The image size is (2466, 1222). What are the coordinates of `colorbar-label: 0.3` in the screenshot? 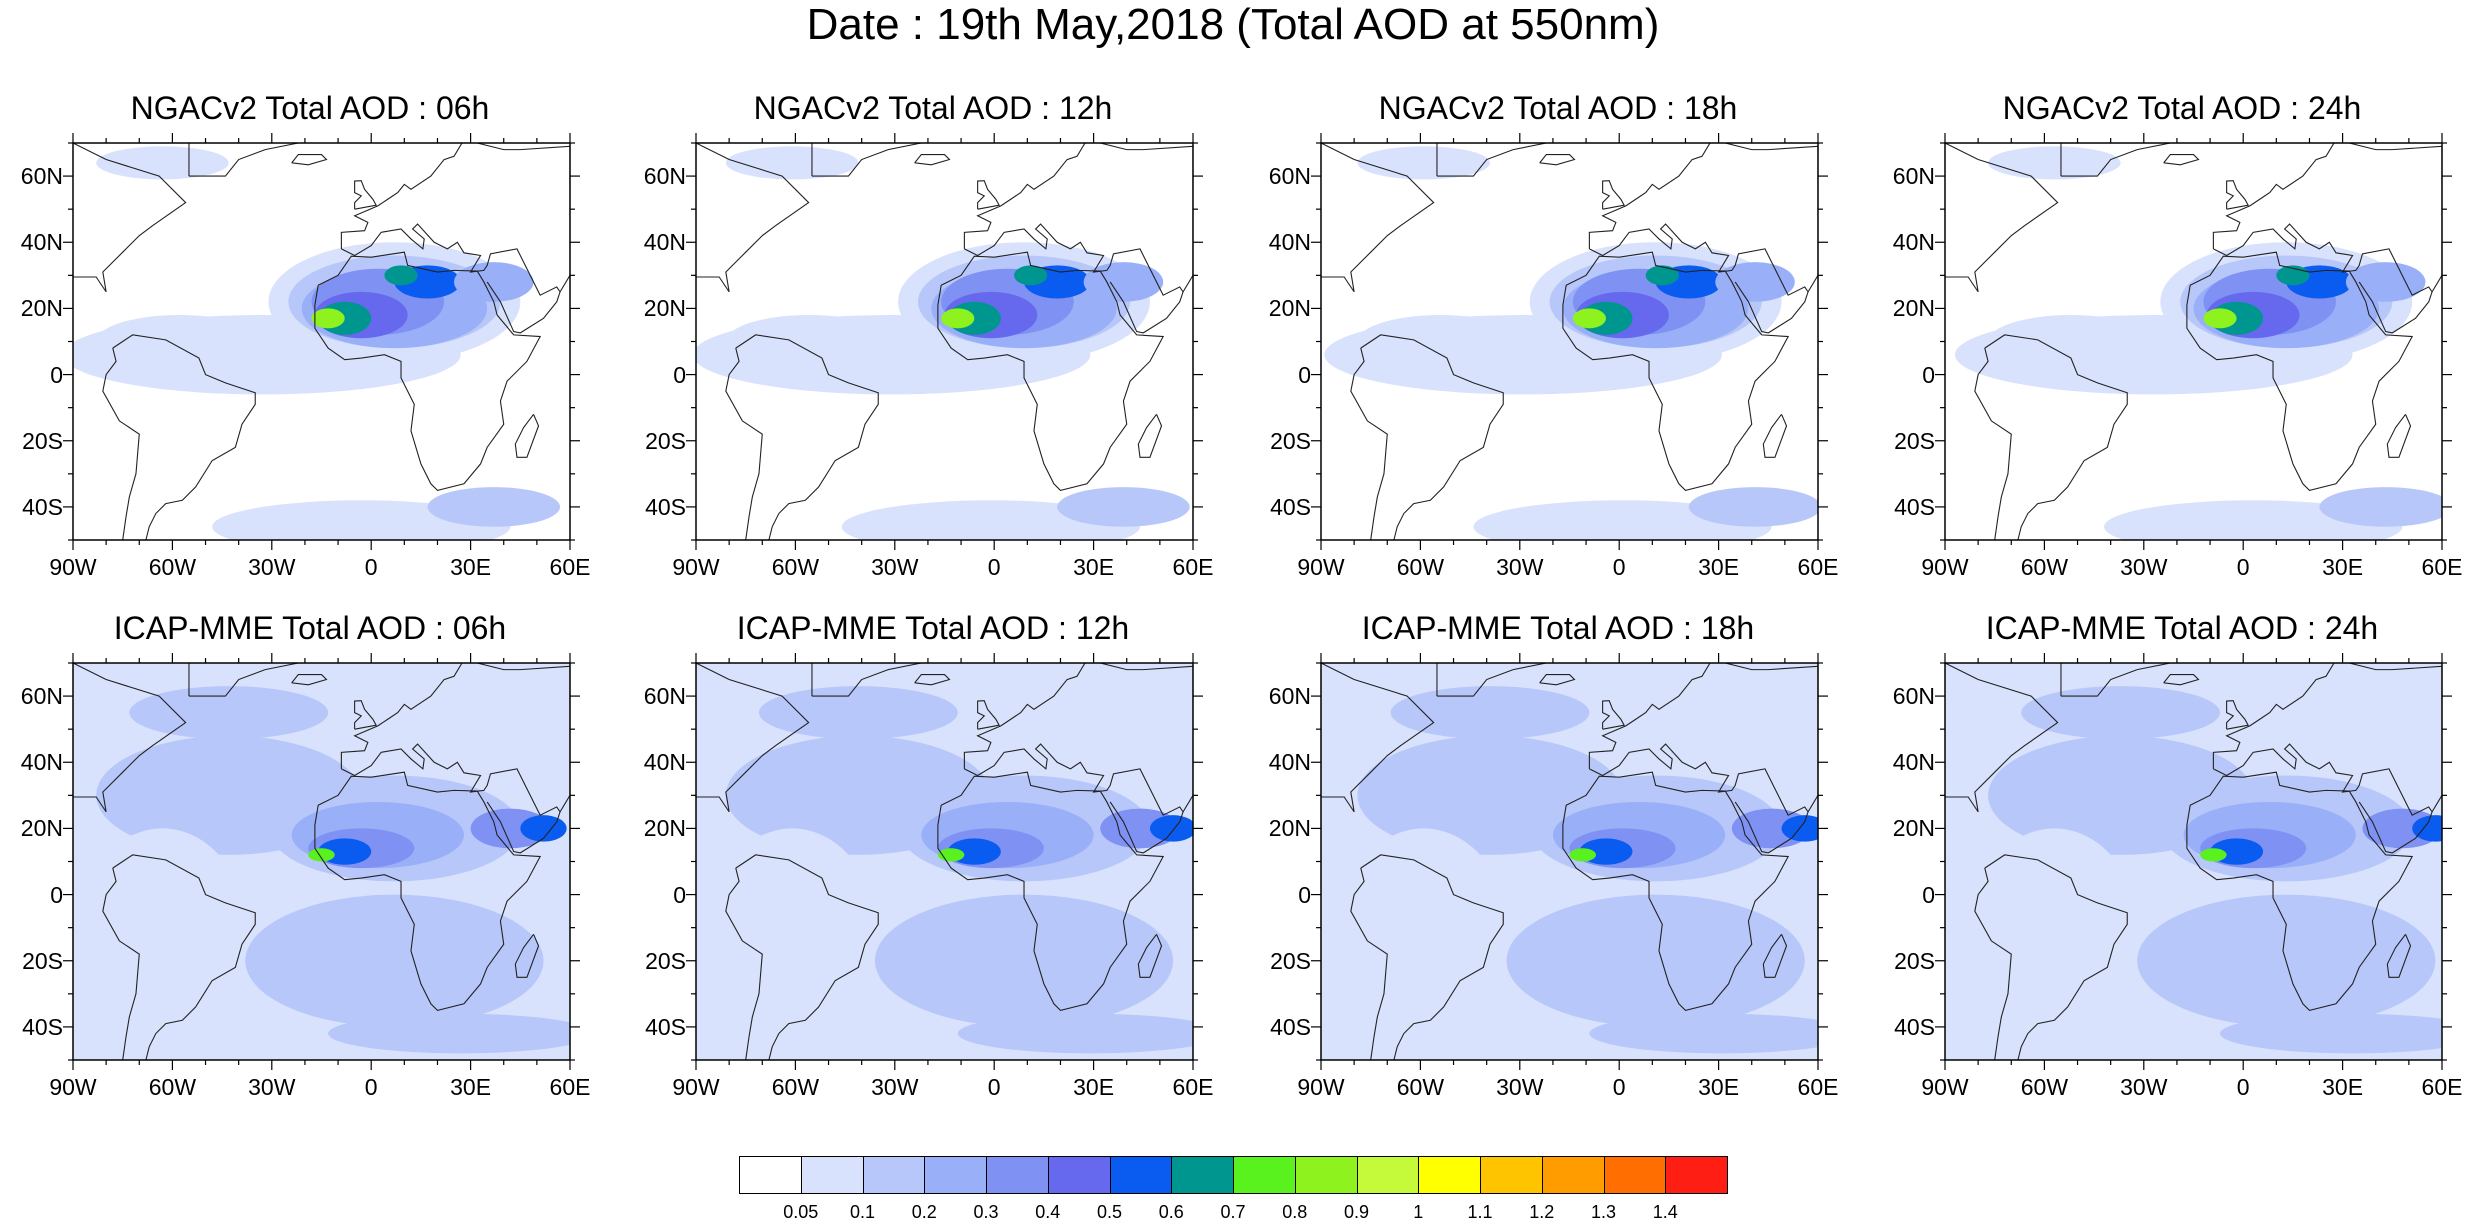 It's located at (986, 1212).